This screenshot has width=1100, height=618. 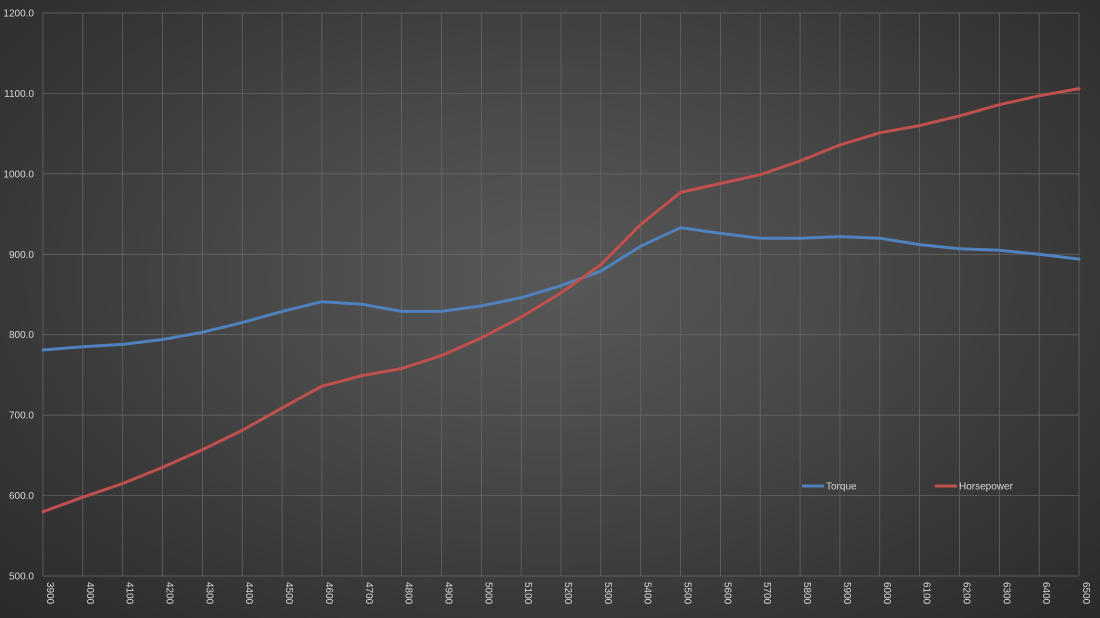 I want to click on x-tick-label: 5600, so click(x=726, y=593).